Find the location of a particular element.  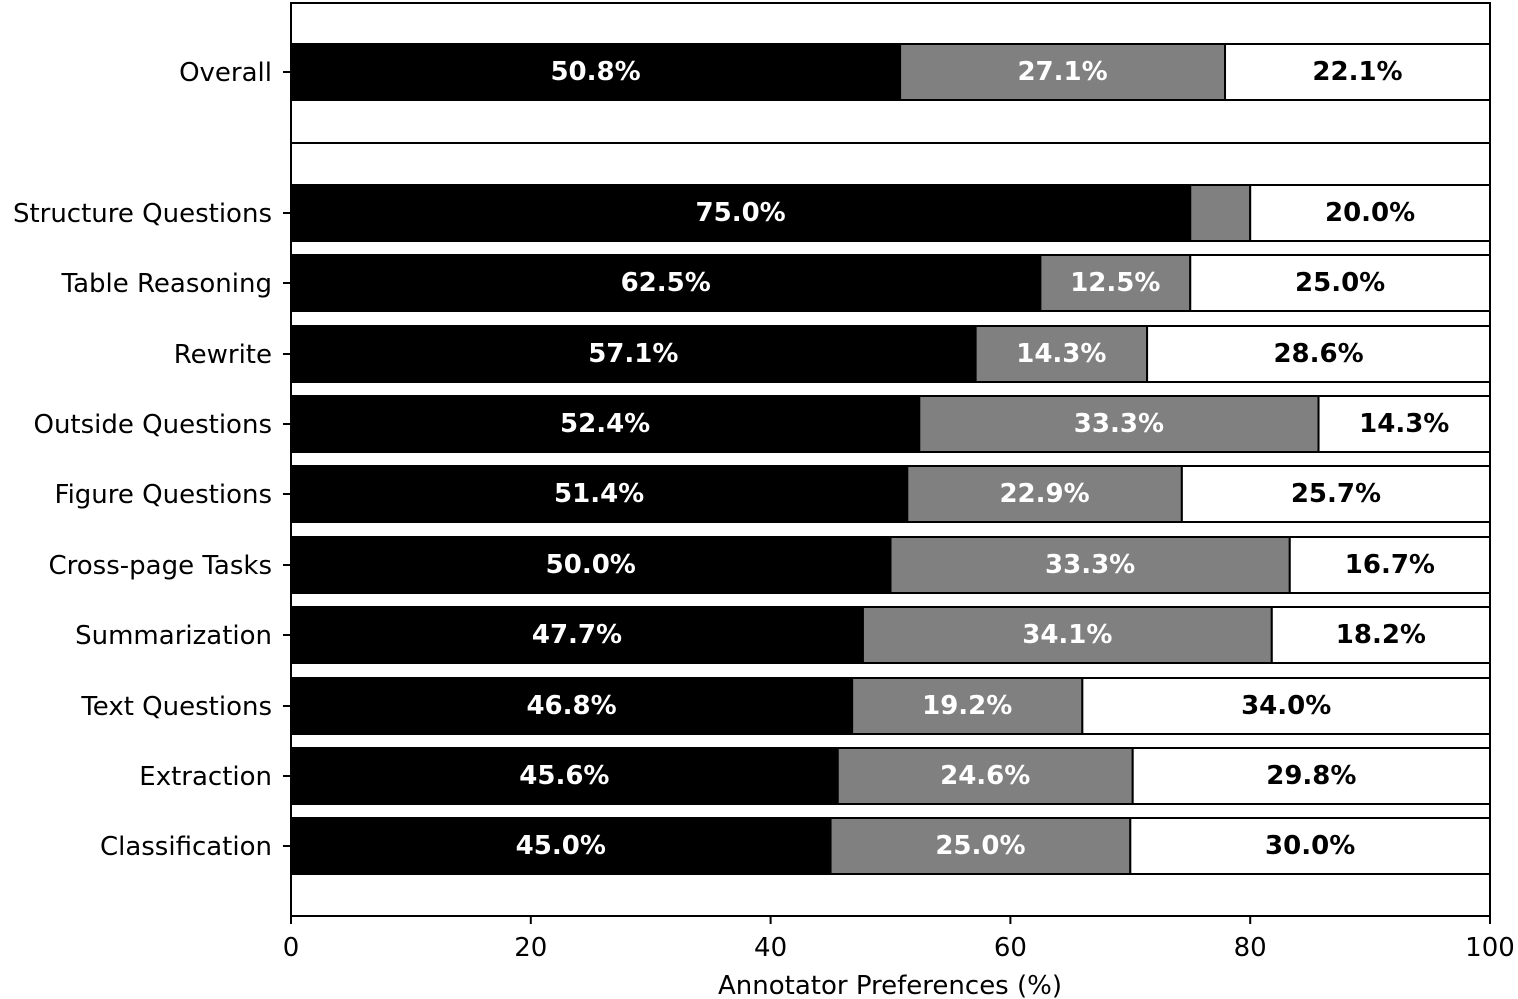

bar-value-label: 29.8% is located at coordinates (1311, 776).